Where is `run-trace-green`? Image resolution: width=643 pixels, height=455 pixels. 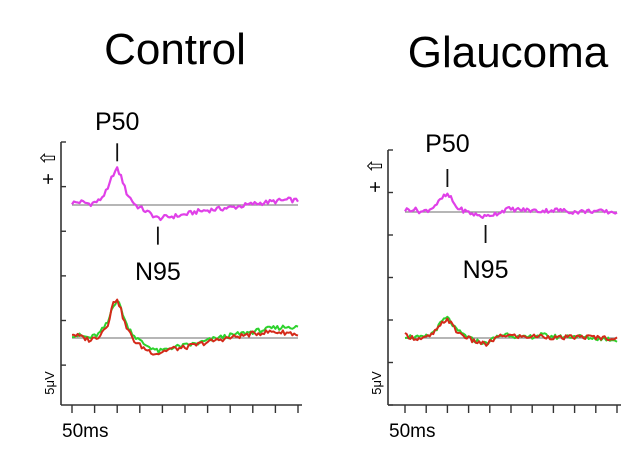 run-trace-green is located at coordinates (511, 330).